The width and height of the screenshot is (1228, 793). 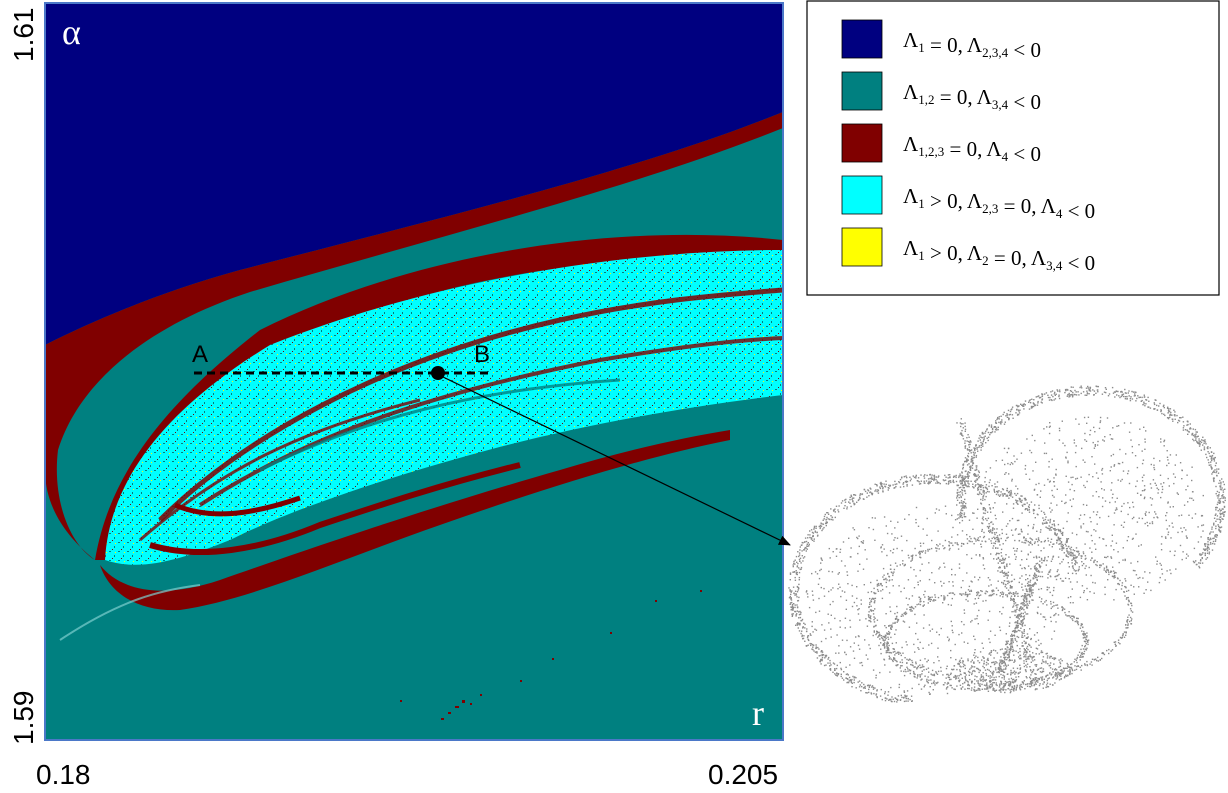 I want to click on selected-point-marker, so click(x=438, y=373).